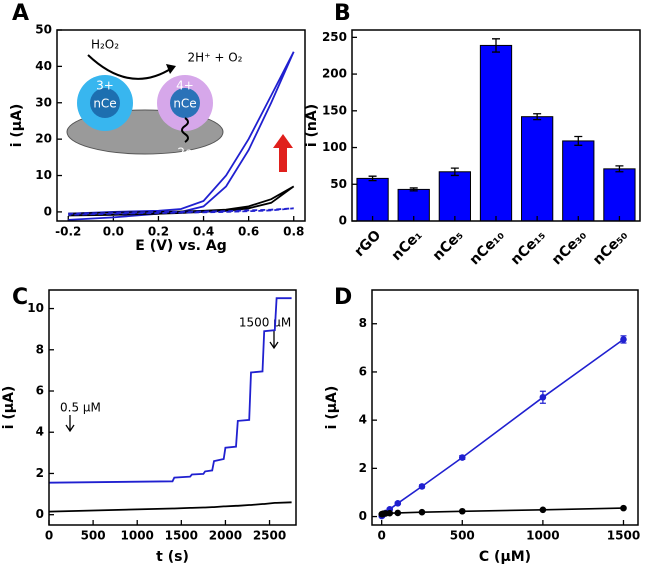 The image size is (649, 577). Describe the element at coordinates (334, 110) in the screenshot. I see `y-tick-label: 150` at that location.